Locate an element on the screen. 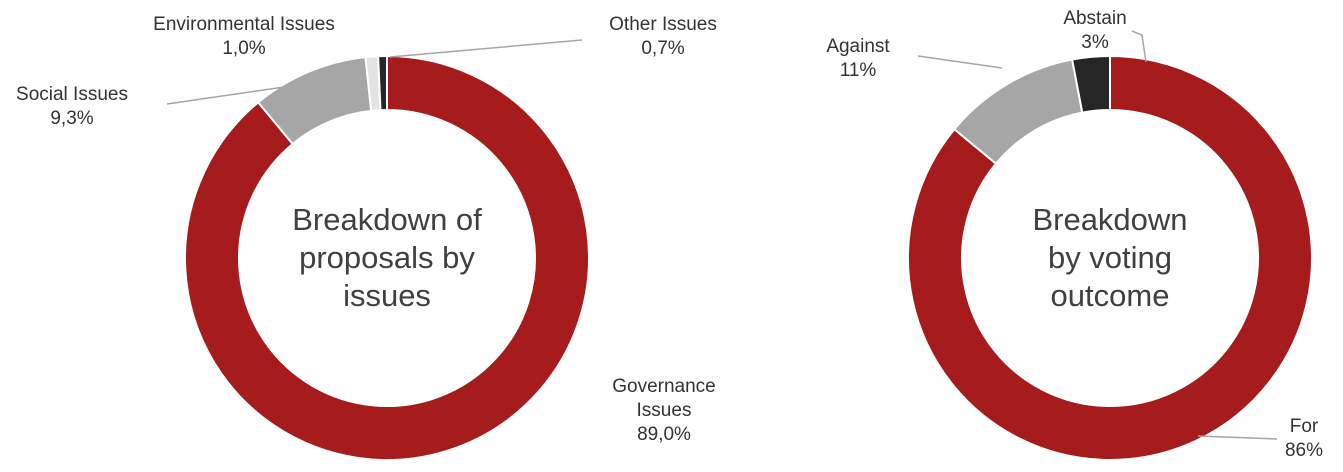  data-label-against: Against 11% is located at coordinates (858, 58).